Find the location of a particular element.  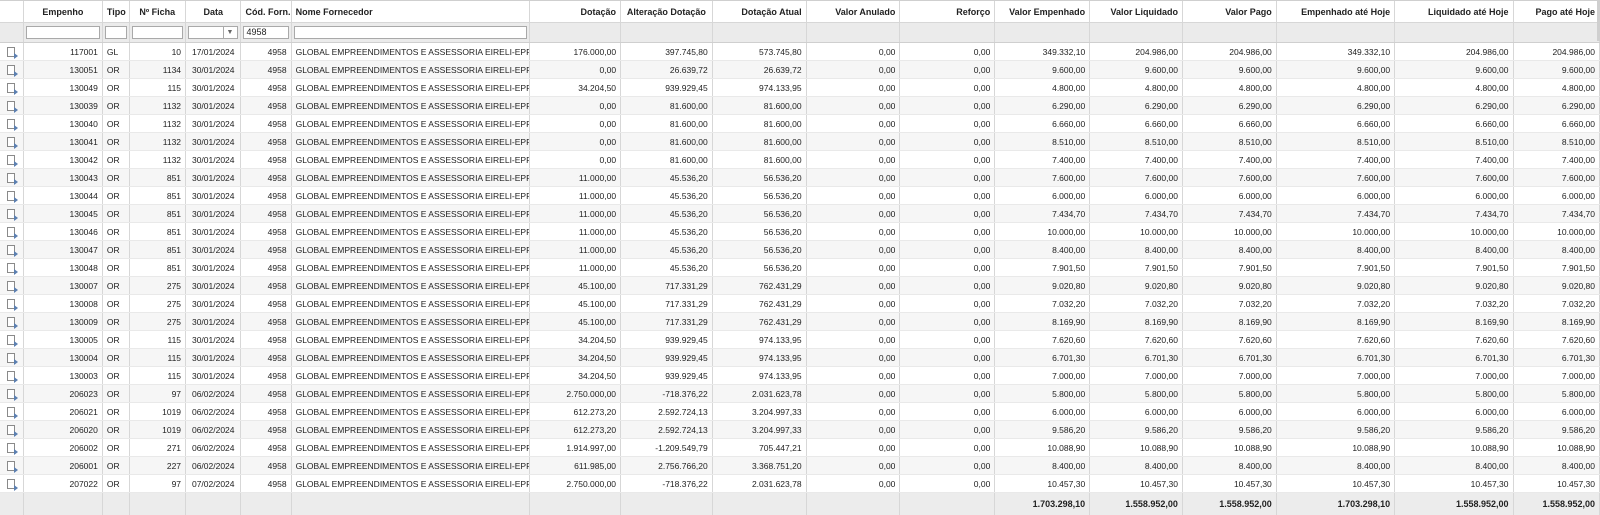

cell-dota-o-atual: 56.536,20 is located at coordinates (759, 214).